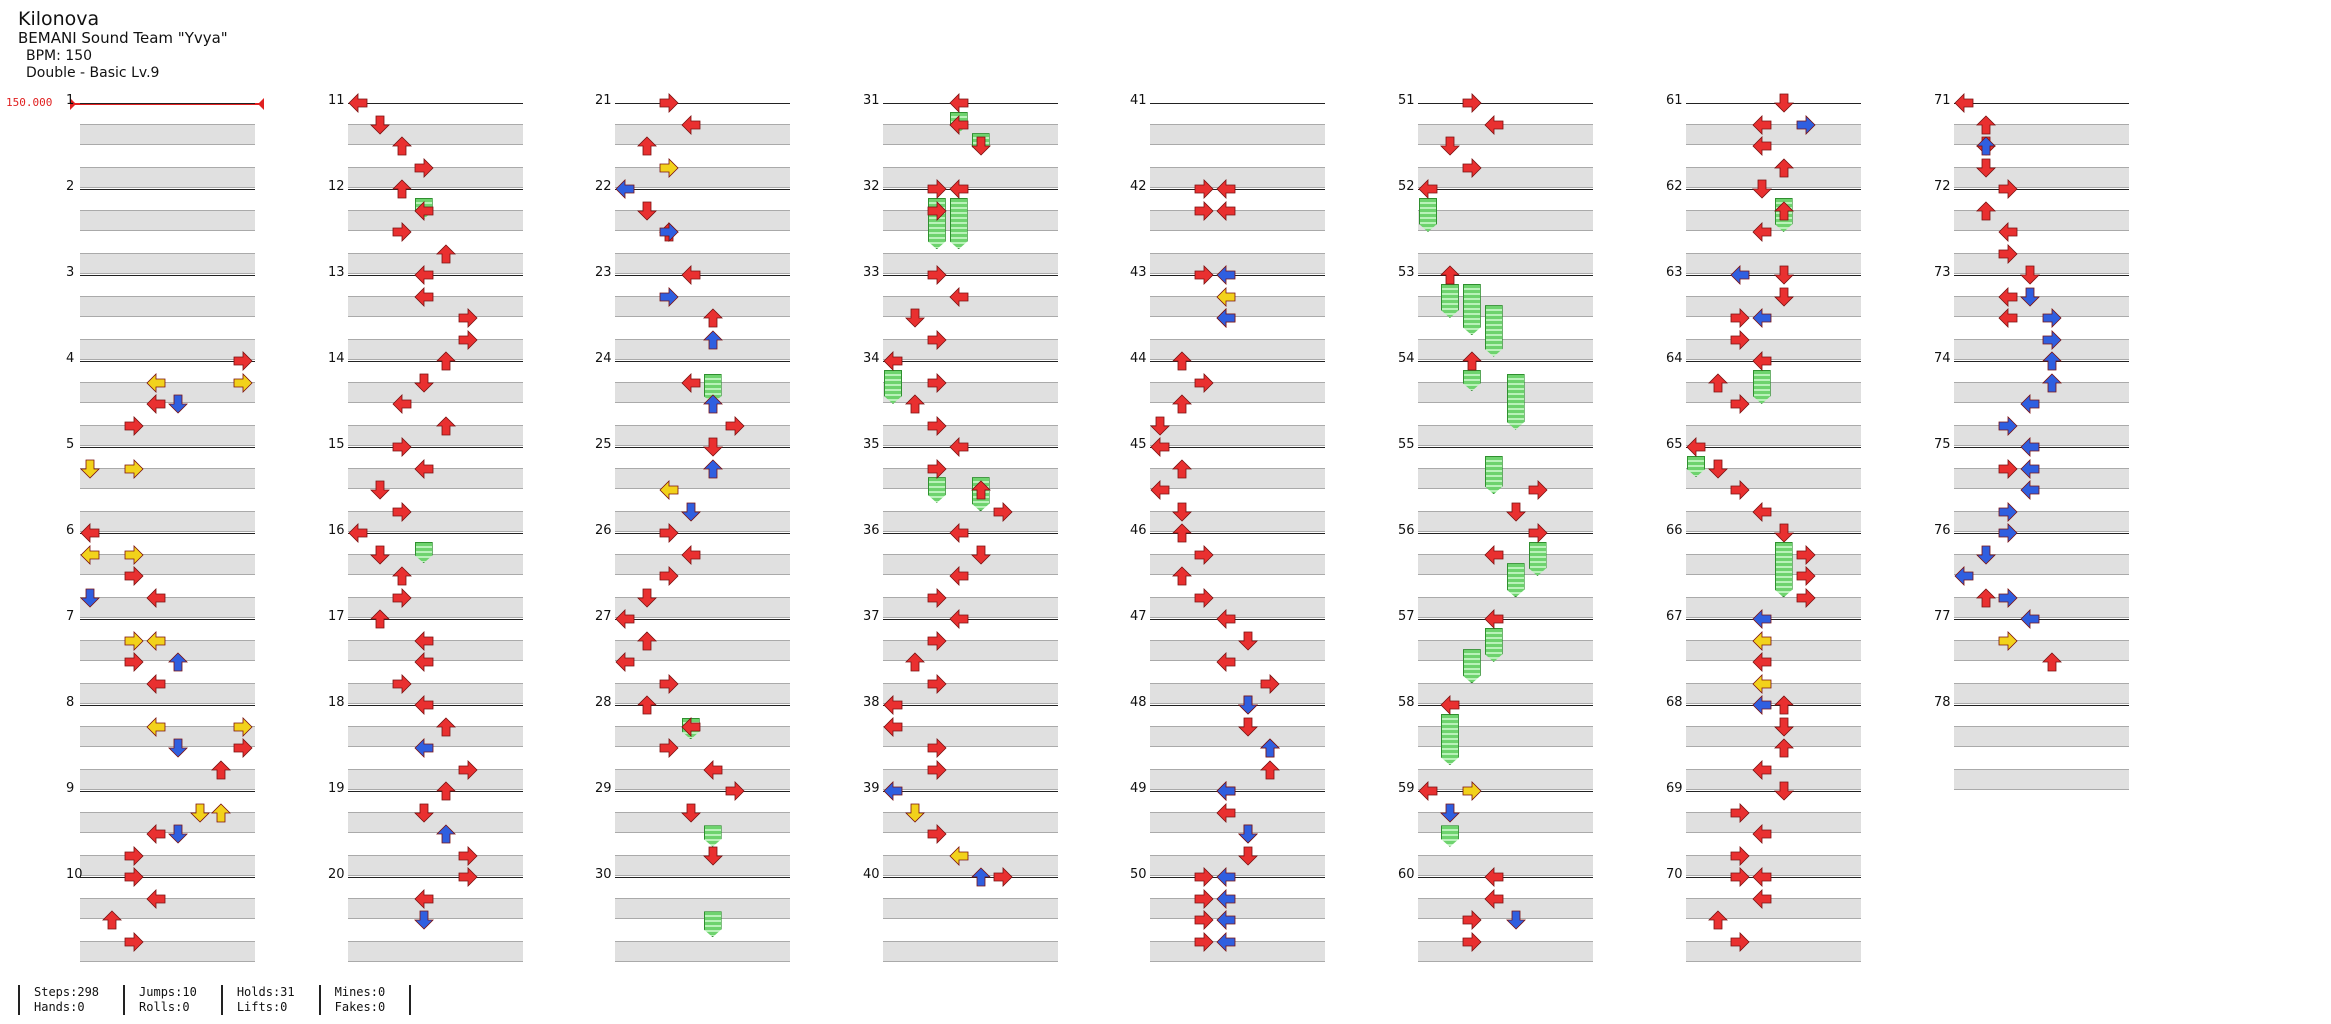 This screenshot has height=1024, width=2331. Describe the element at coordinates (360, 992) in the screenshot. I see `mines-stat: Mines:0` at that location.